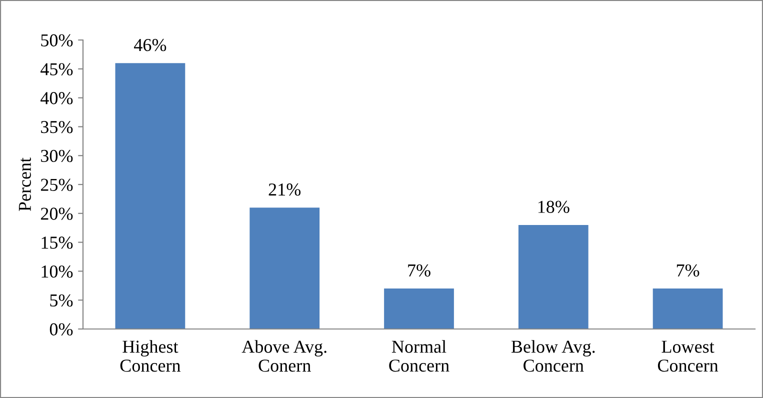  What do you see at coordinates (56, 214) in the screenshot?
I see `y-tick-label: 20%` at bounding box center [56, 214].